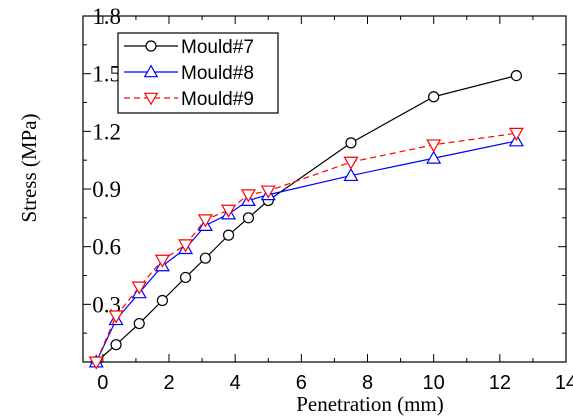 This screenshot has height=417, width=573. Describe the element at coordinates (29, 167) in the screenshot. I see `y-axis-label: Stress (MPa)` at that location.